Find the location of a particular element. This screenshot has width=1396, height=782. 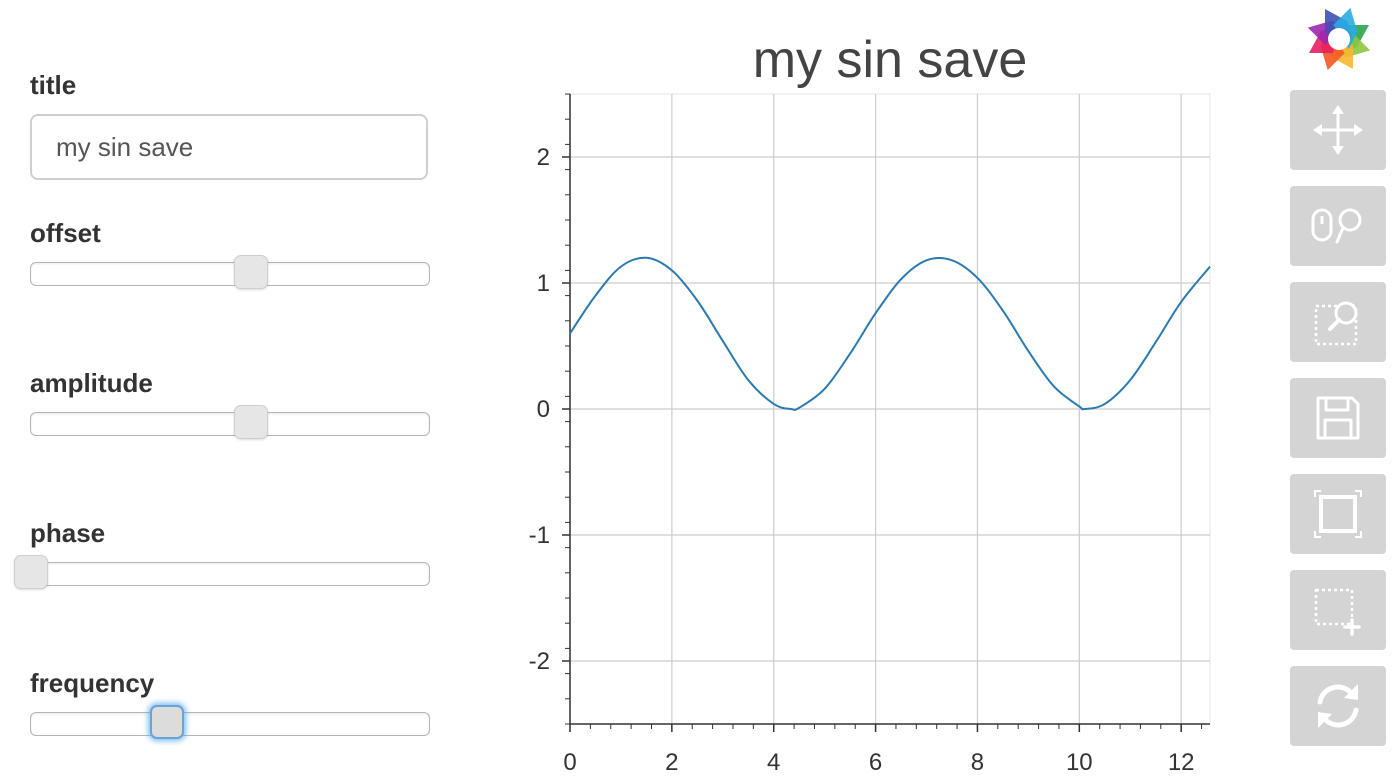

box-select-tool-button is located at coordinates (1338, 610).